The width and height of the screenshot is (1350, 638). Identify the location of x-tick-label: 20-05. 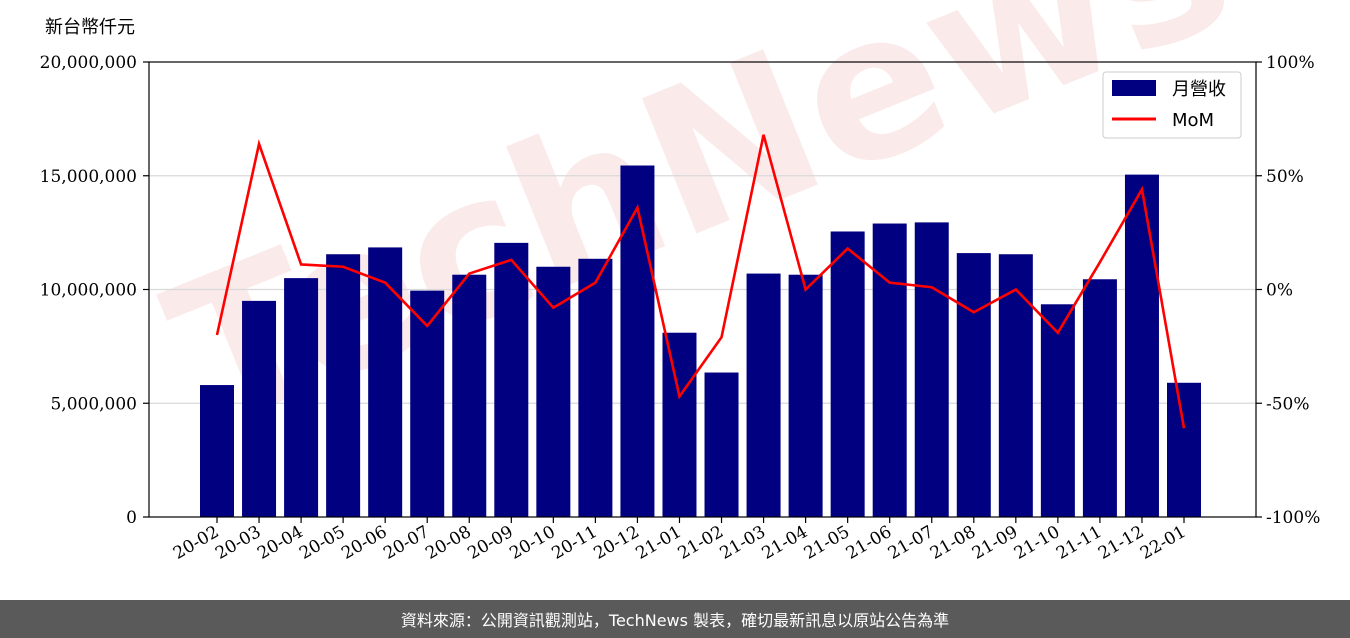
(322, 543).